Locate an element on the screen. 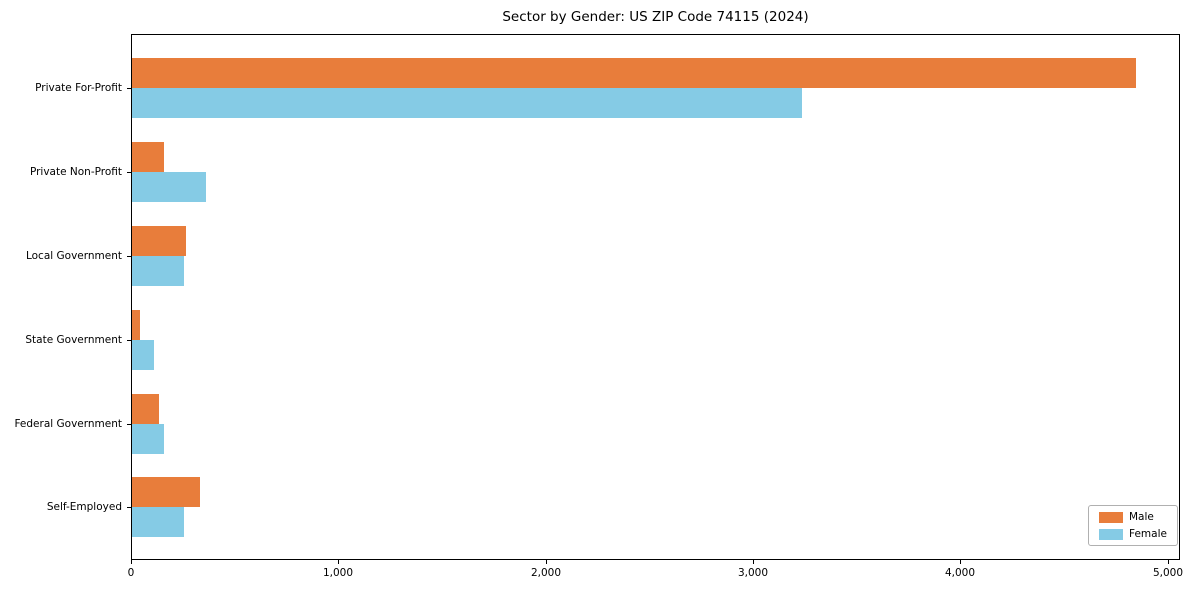 Image resolution: width=1200 pixels, height=600 pixels. y-tick-label: Federal Government is located at coordinates (68, 423).